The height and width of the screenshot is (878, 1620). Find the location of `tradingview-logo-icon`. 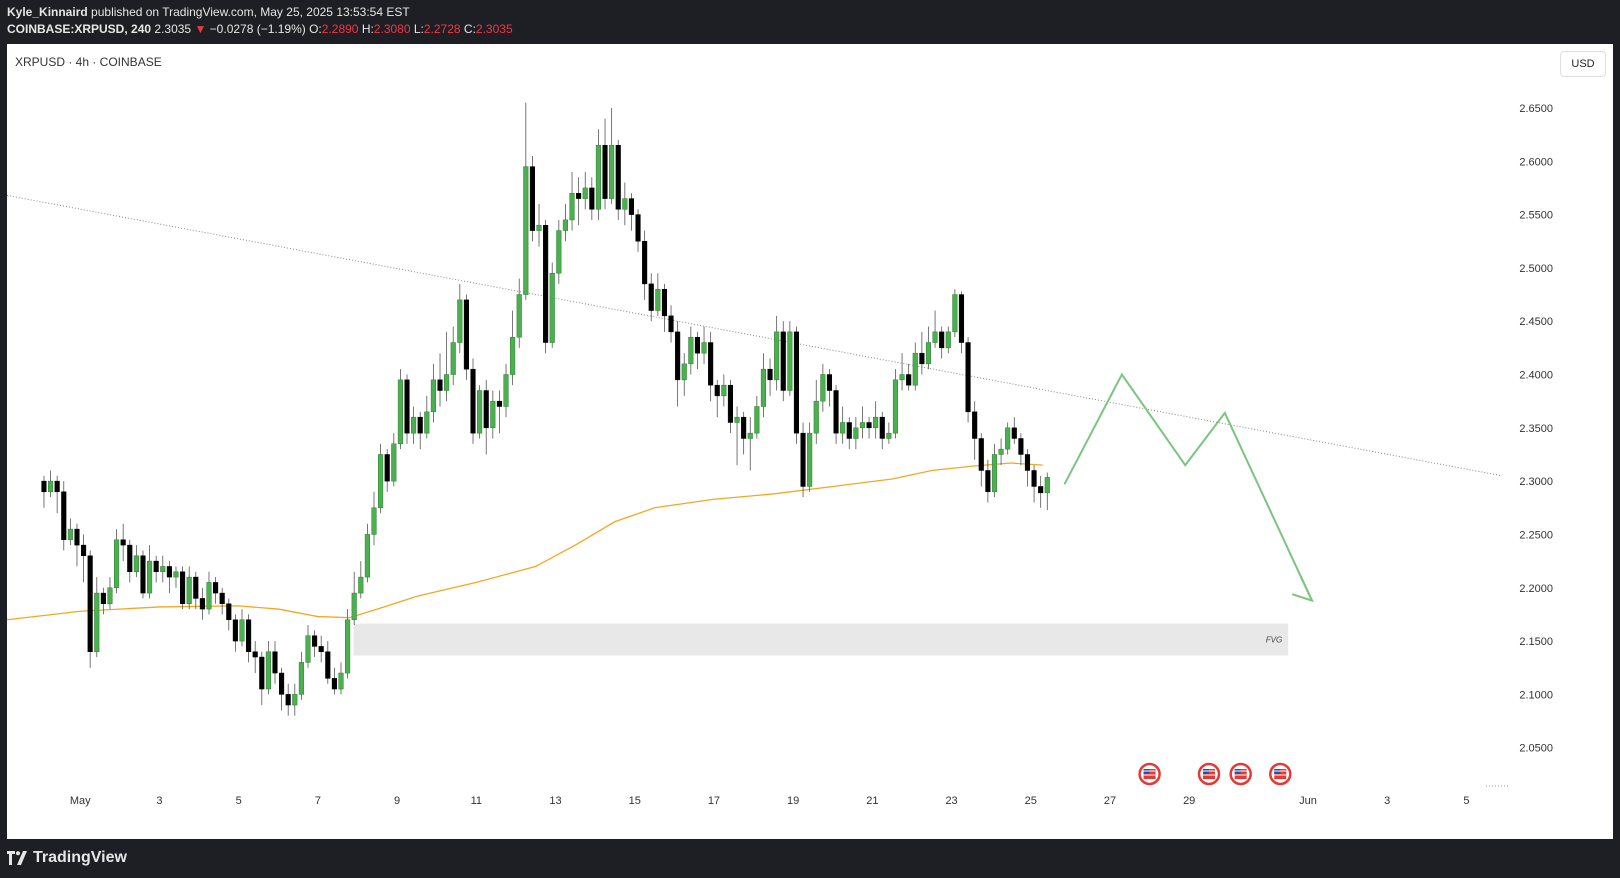

tradingview-logo-icon is located at coordinates (17, 858).